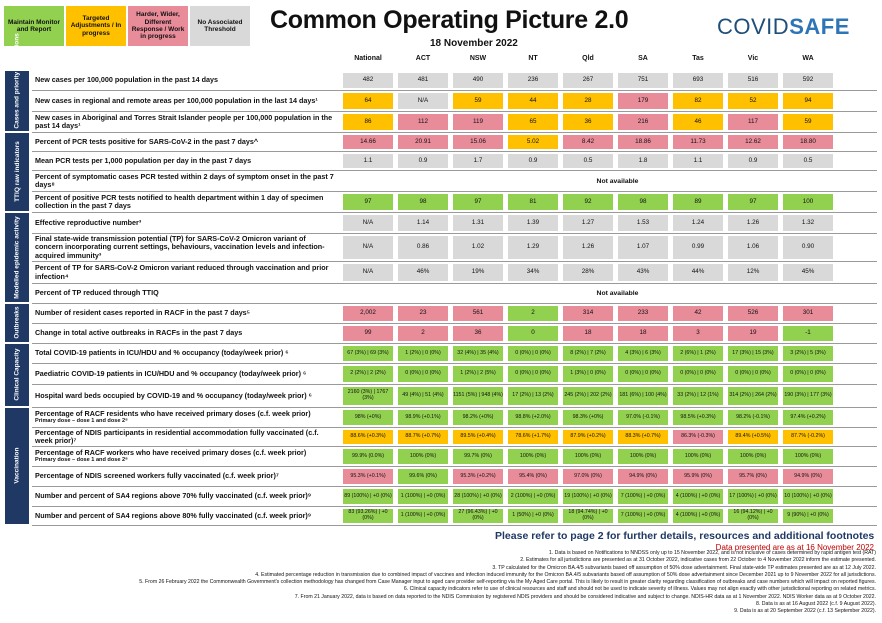 The image size is (882, 623). Describe the element at coordinates (643, 333) in the screenshot. I see `value-cell-sa: 18` at that location.